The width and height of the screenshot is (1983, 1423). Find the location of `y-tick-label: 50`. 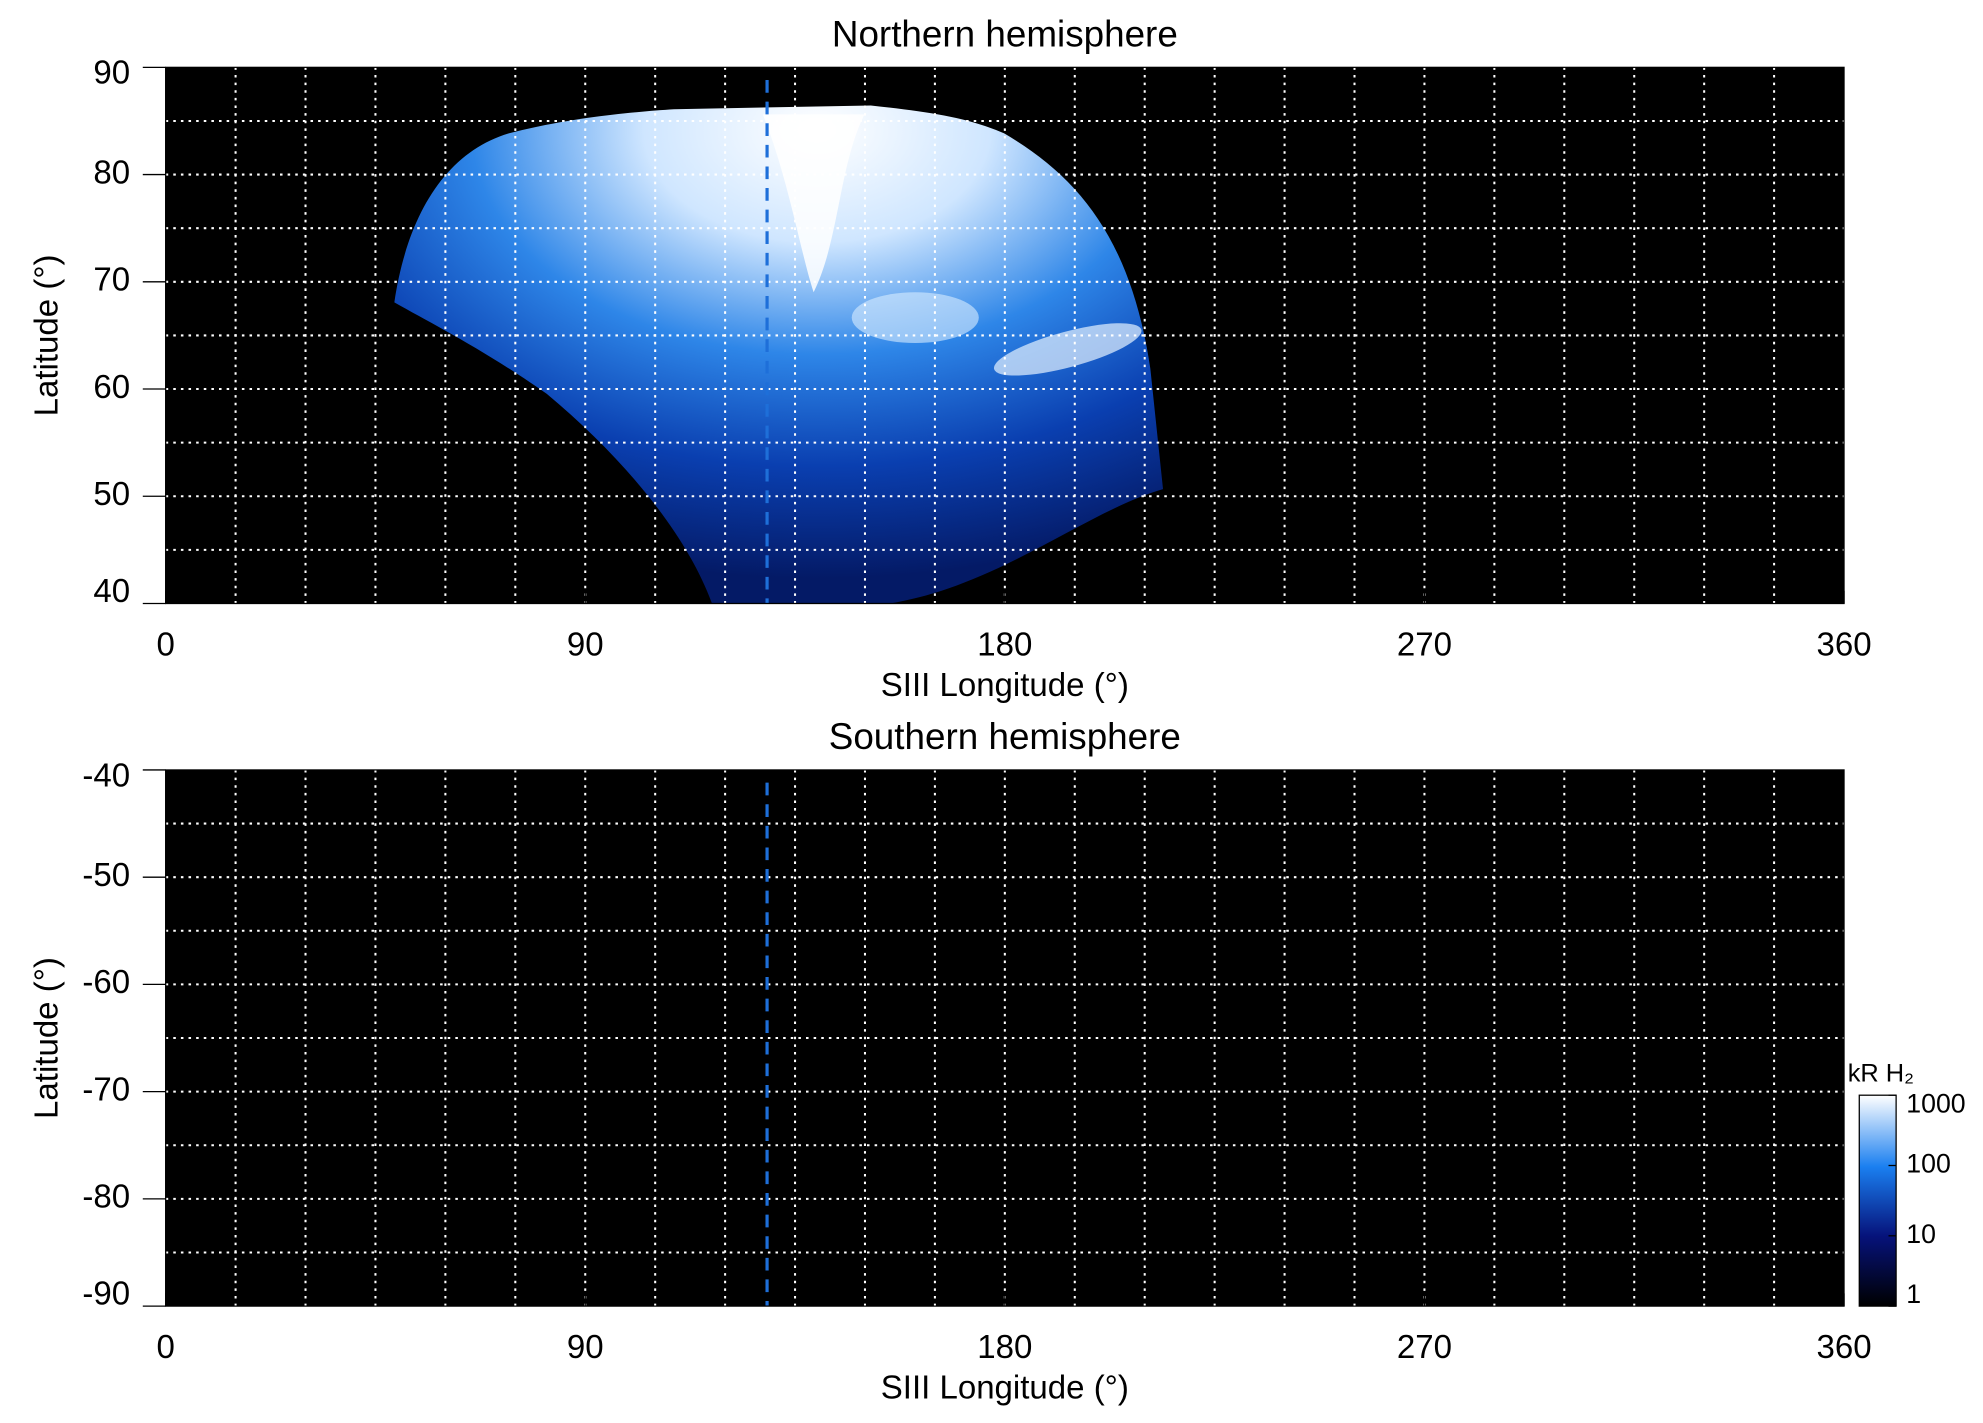

y-tick-label: 50 is located at coordinates (111, 493).